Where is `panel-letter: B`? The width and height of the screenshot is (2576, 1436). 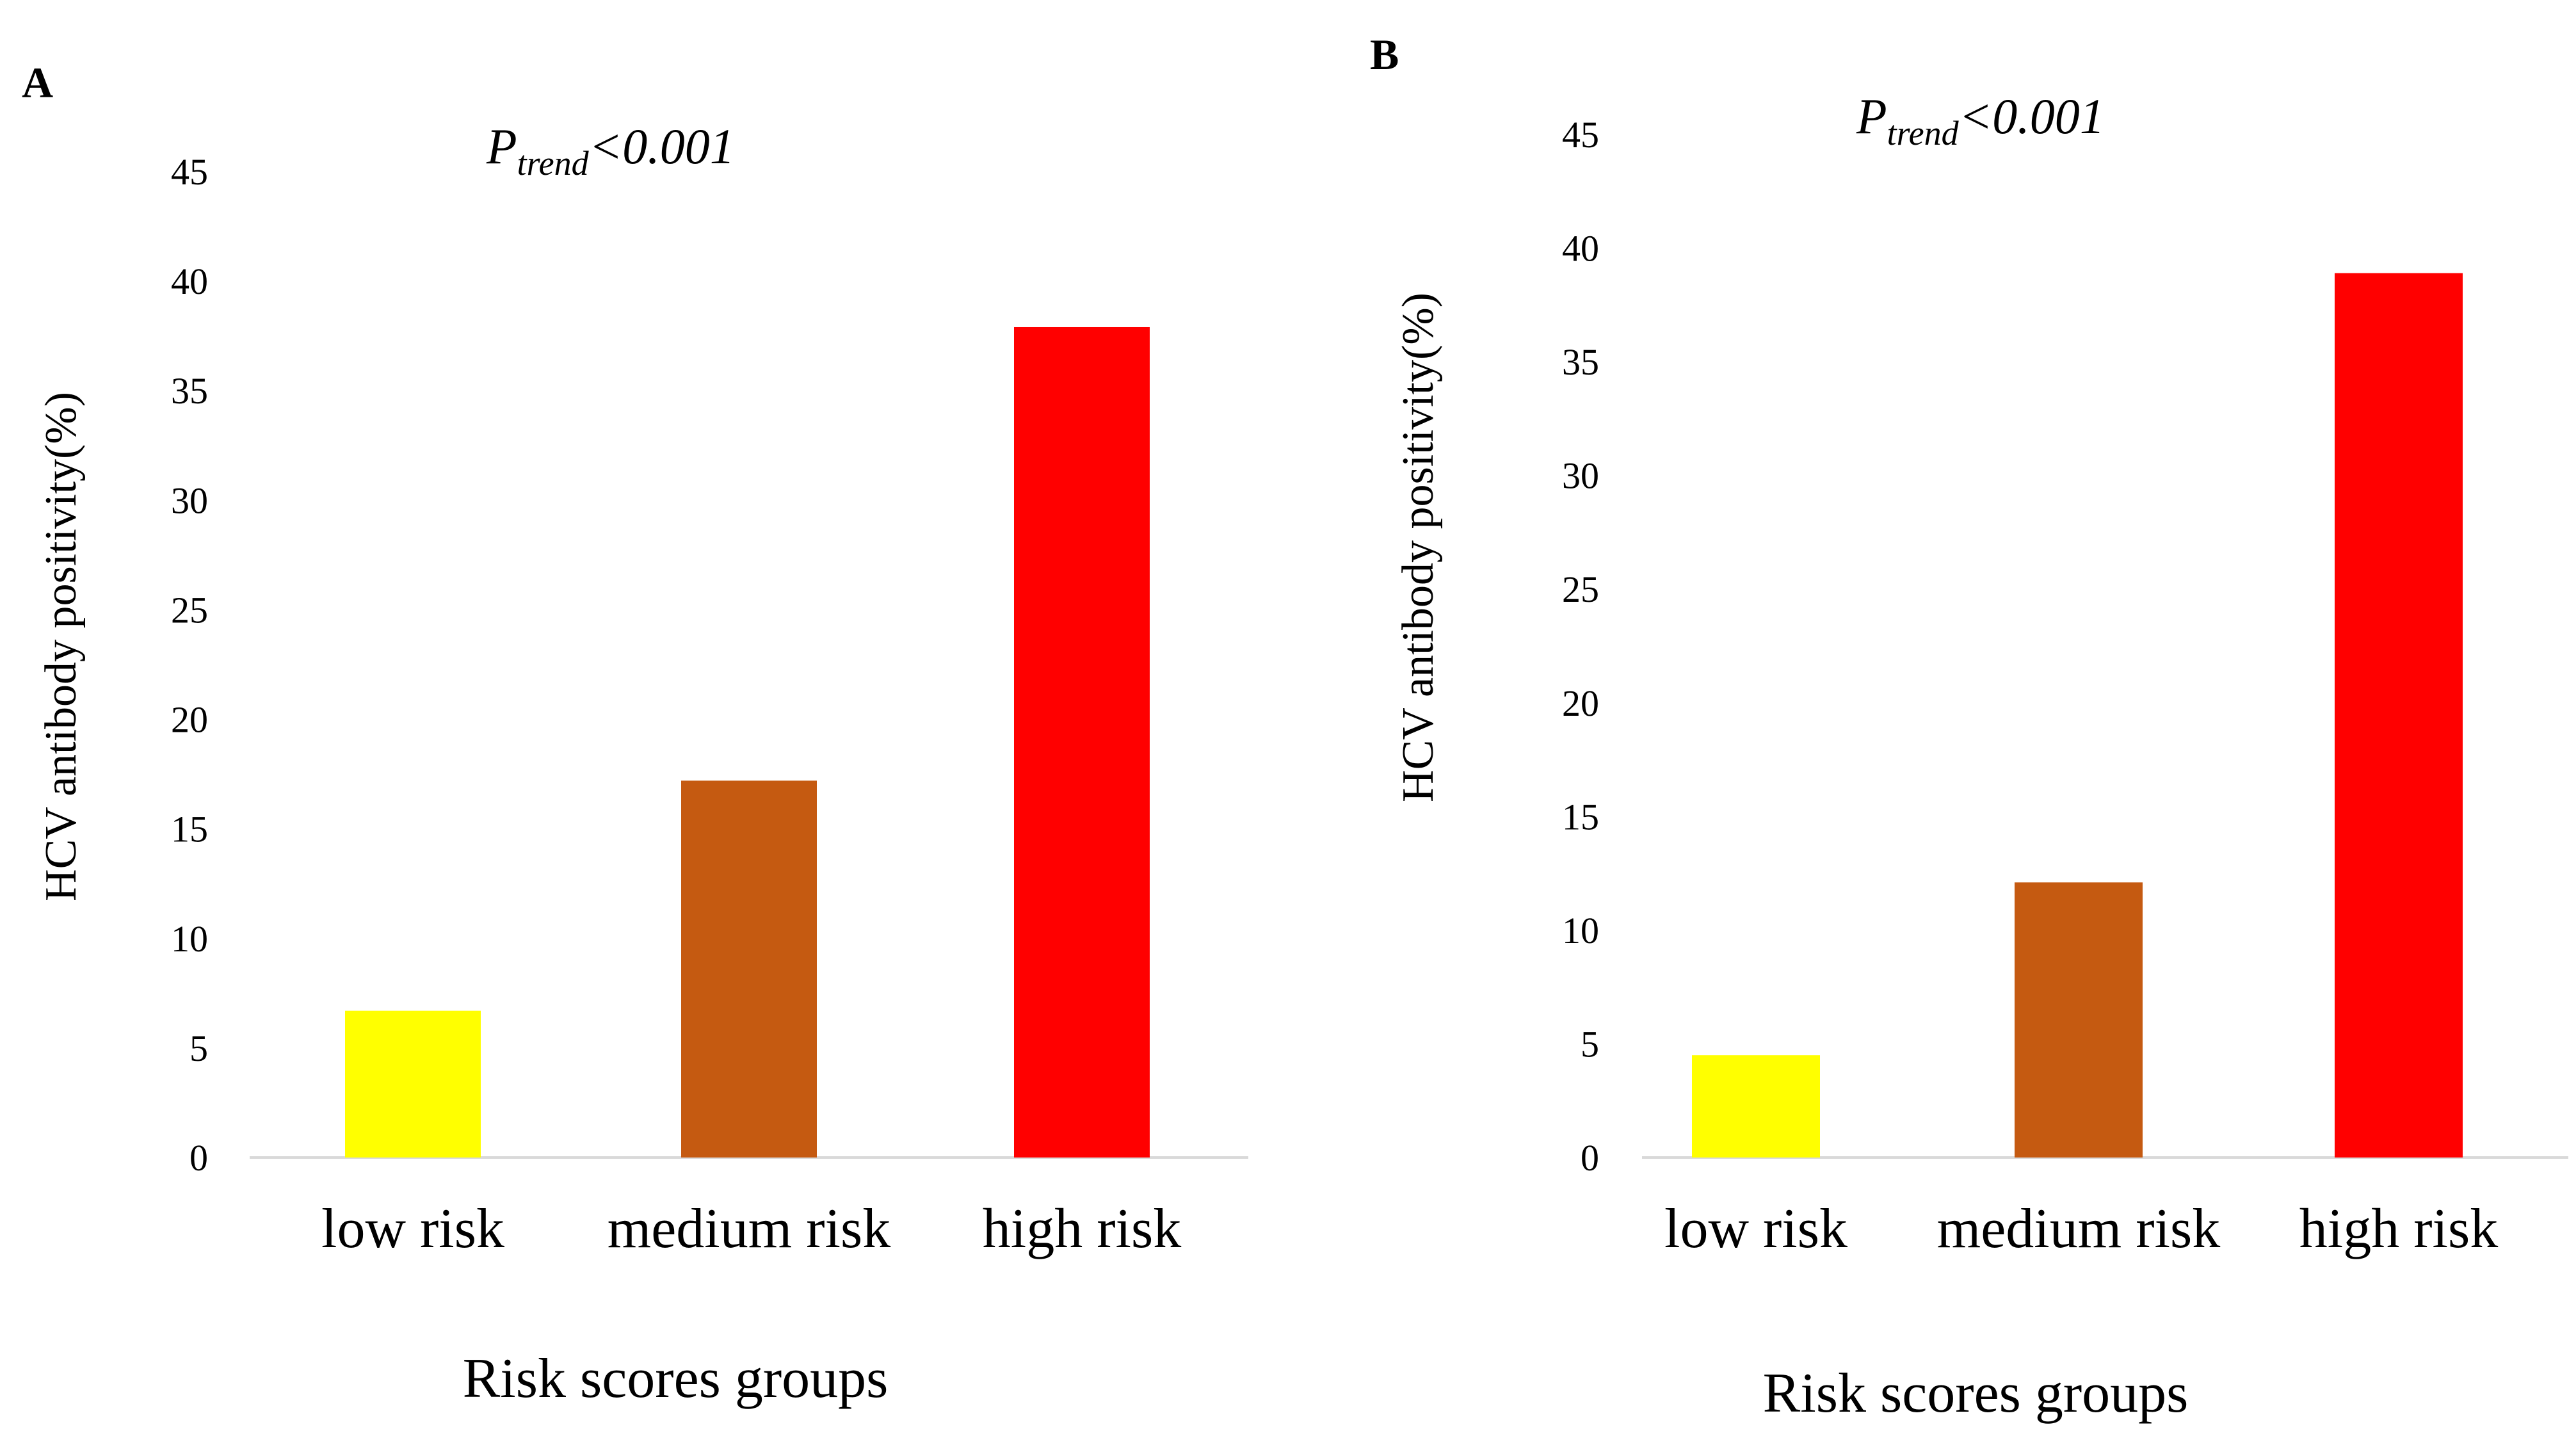 panel-letter: B is located at coordinates (1384, 54).